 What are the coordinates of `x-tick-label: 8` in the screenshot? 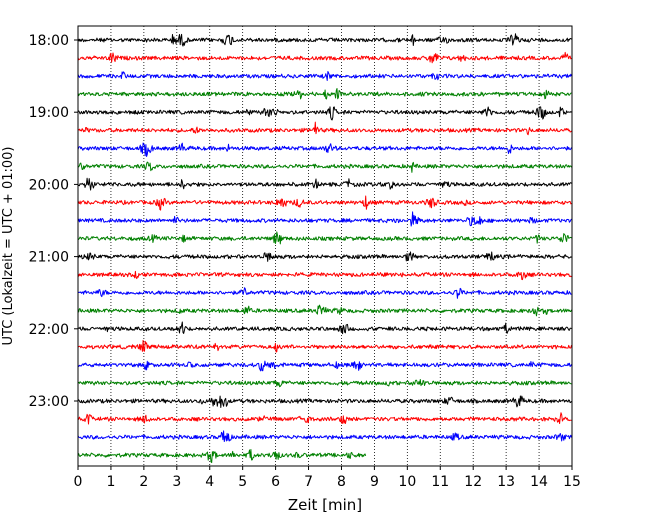 It's located at (341, 482).